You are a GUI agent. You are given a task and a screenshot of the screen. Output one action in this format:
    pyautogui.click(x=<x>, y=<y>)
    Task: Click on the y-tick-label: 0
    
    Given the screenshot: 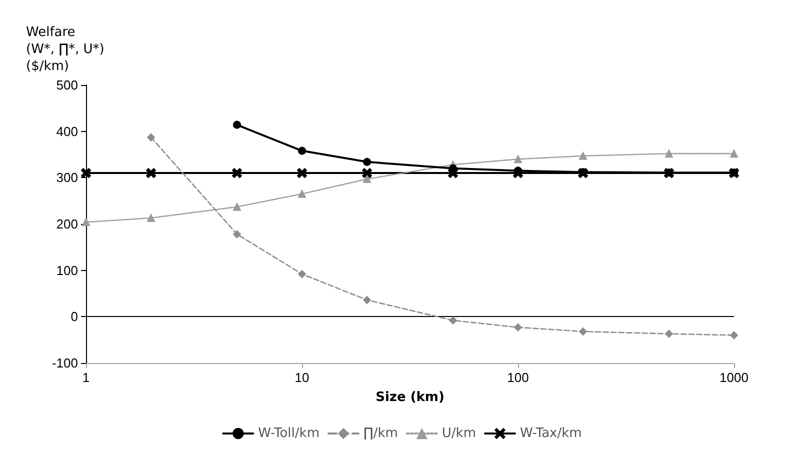 What is the action you would take?
    pyautogui.click(x=74, y=316)
    